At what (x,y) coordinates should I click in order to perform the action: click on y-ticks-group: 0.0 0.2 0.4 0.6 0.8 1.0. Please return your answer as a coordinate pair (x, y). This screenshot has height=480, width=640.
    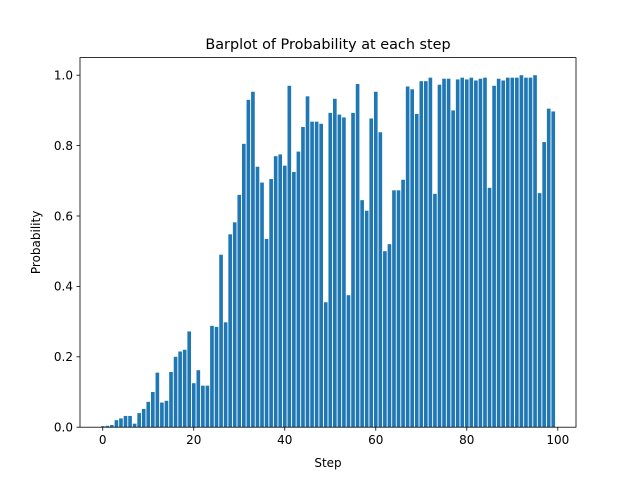
    Looking at the image, I should click on (67, 252).